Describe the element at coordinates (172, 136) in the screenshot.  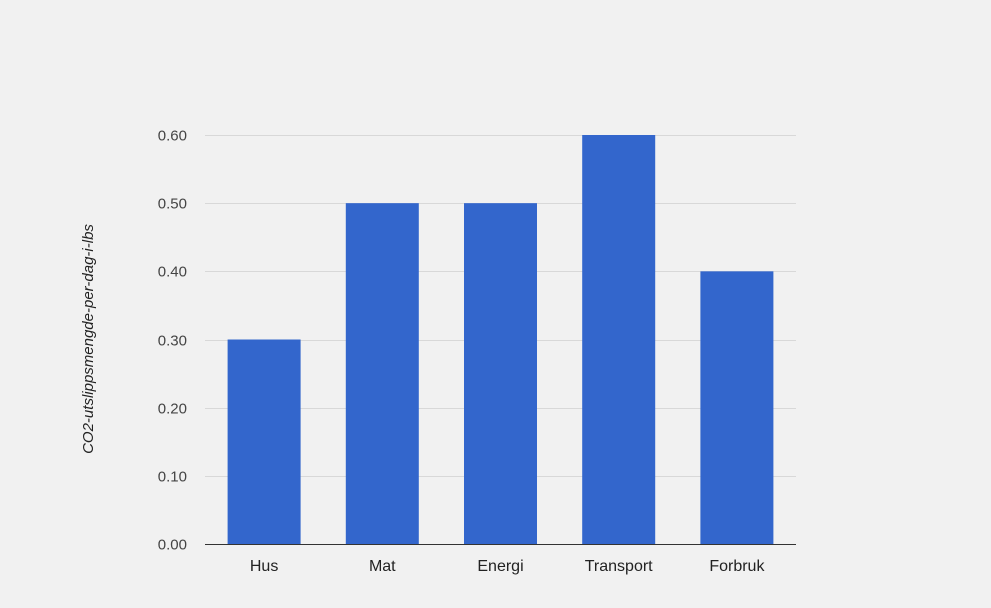
I see `y-tick-label: 0.60` at that location.